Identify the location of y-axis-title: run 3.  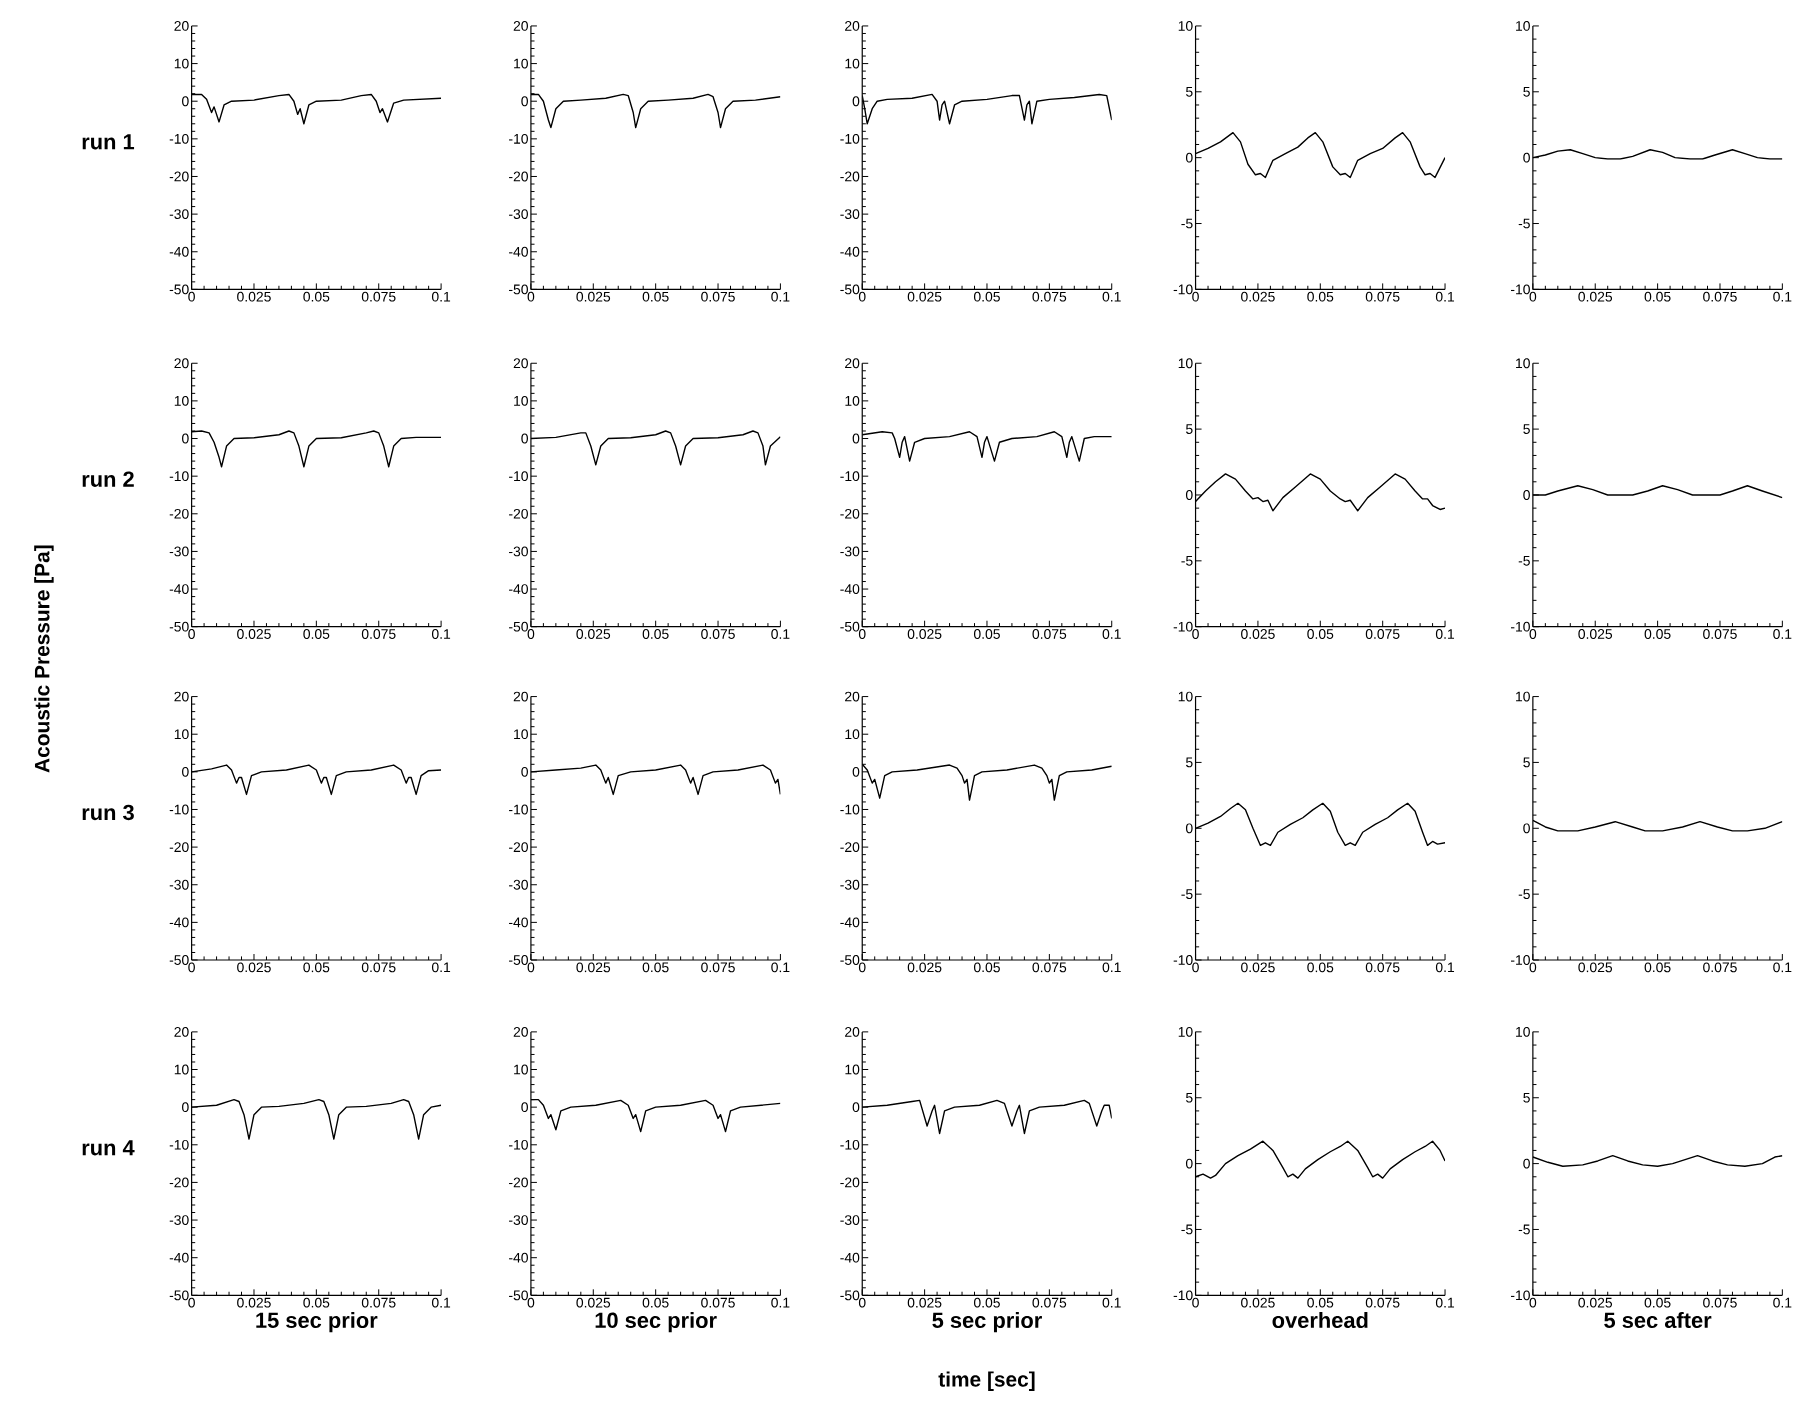
(108, 813).